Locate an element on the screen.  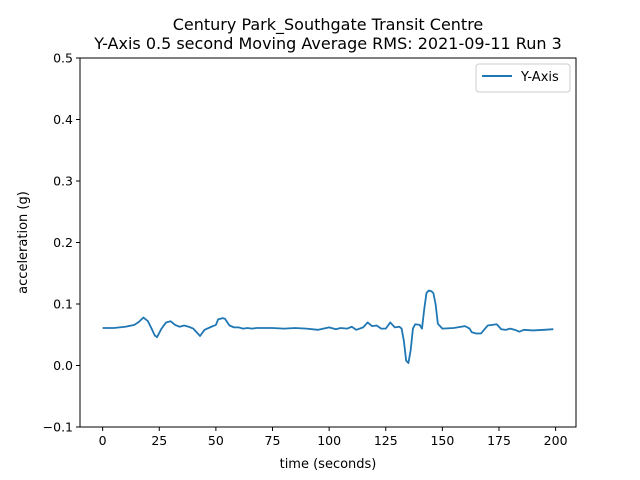
y-tick-label: 0.0 is located at coordinates (63, 365).